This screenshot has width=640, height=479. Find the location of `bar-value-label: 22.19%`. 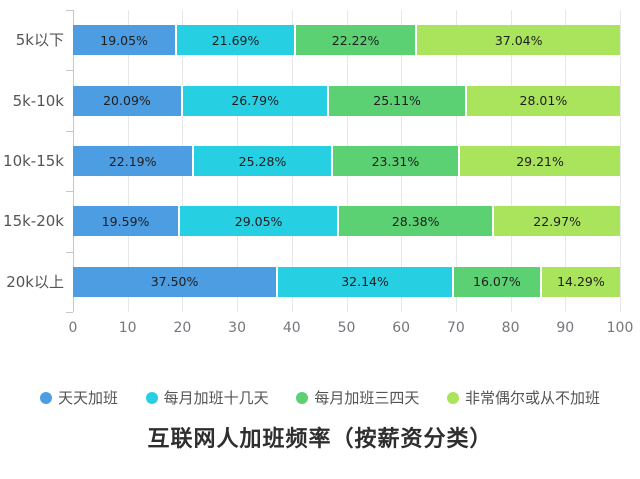

bar-value-label: 22.19% is located at coordinates (132, 161).